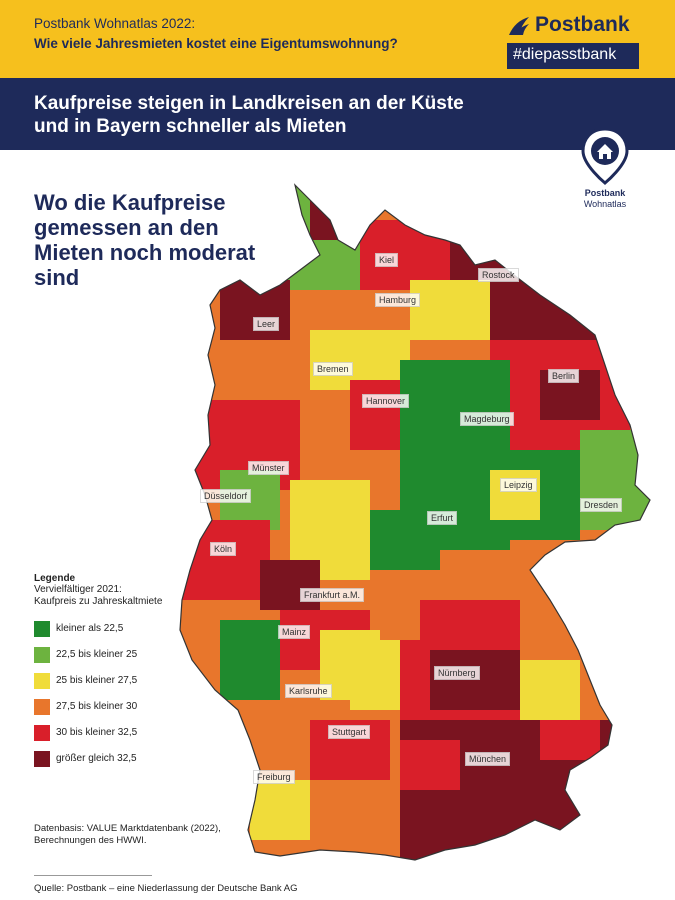 This screenshot has height=900, width=675. I want to click on city-label-rostock: Rostock, so click(498, 275).